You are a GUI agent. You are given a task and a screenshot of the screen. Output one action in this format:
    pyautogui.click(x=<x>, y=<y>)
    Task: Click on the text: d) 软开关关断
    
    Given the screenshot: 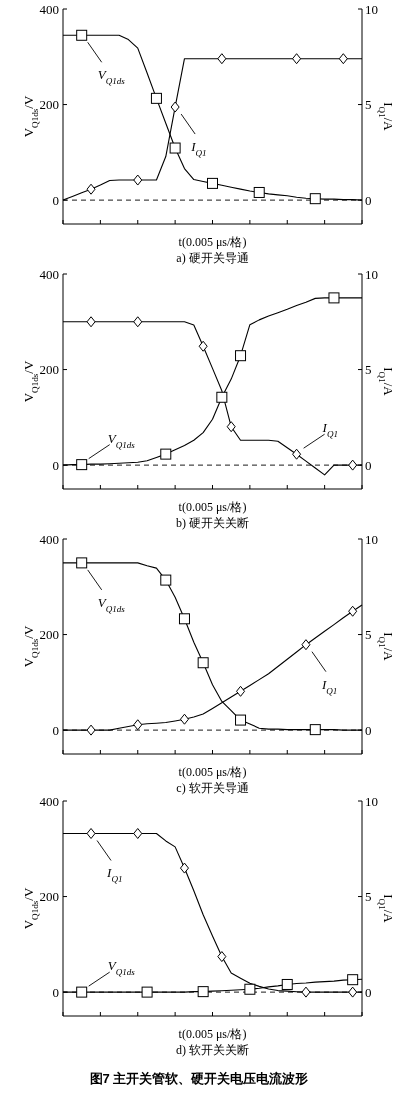 What is the action you would take?
    pyautogui.click(x=212, y=1050)
    